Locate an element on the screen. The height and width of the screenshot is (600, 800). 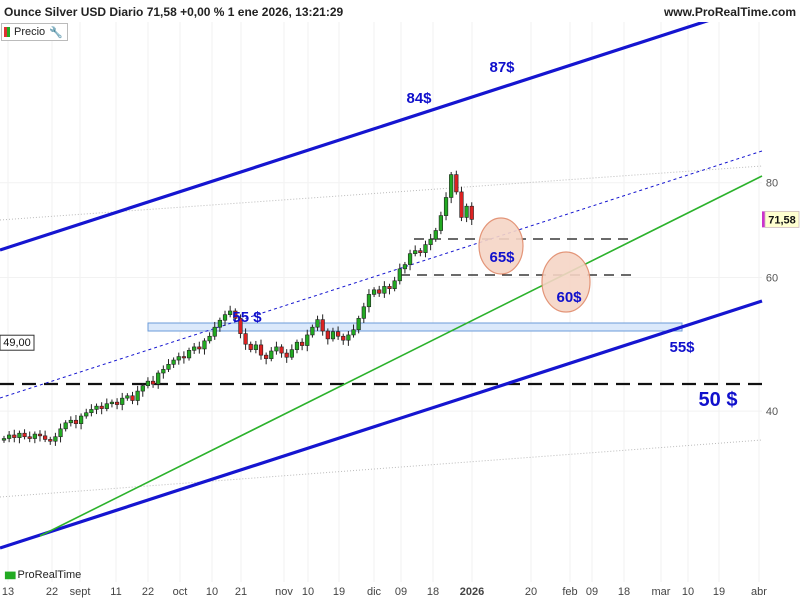
level-tag-box is located at coordinates (17, 342).